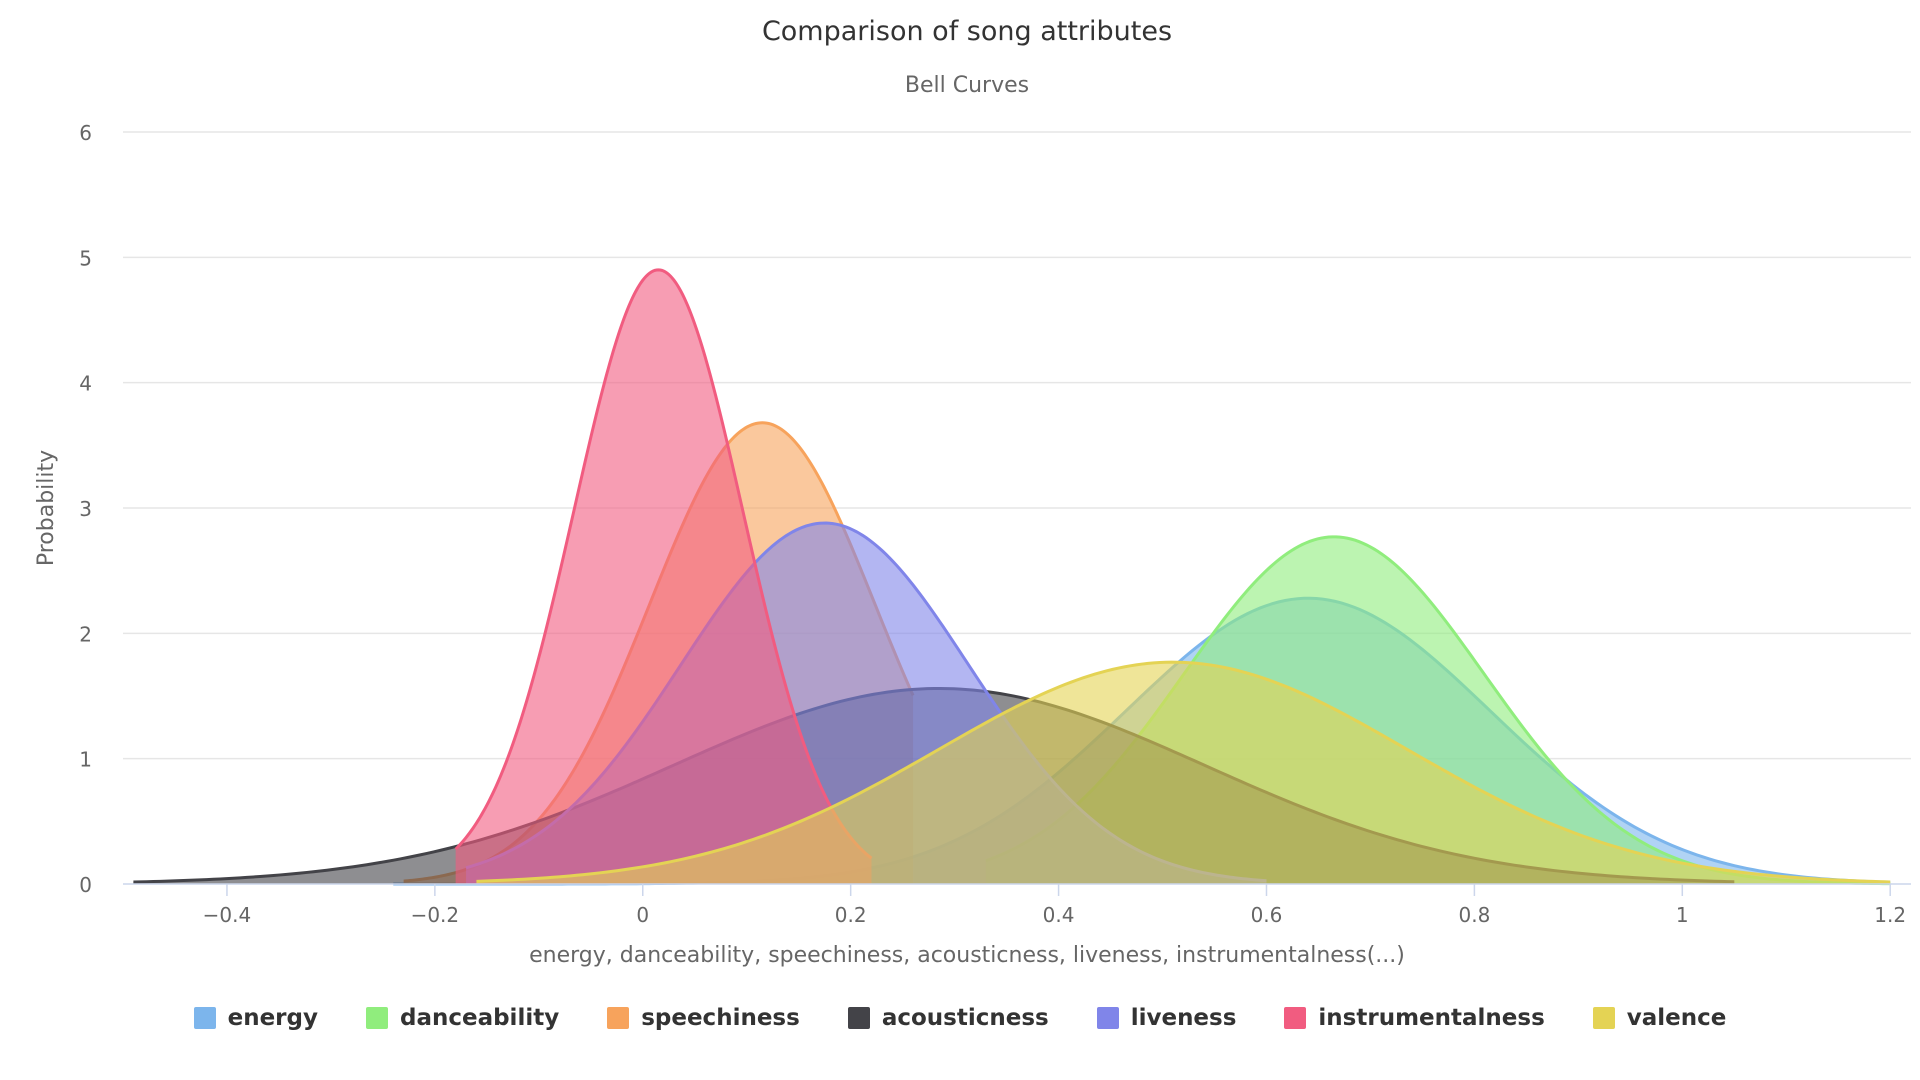 Image resolution: width=1920 pixels, height=1080 pixels. I want to click on x-tick-label: −0.4, so click(227, 915).